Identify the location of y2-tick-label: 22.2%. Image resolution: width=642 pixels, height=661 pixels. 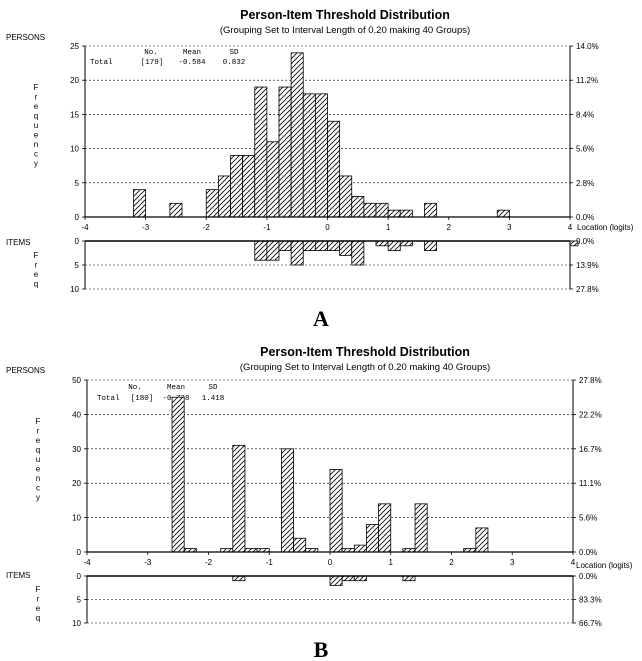
(590, 414).